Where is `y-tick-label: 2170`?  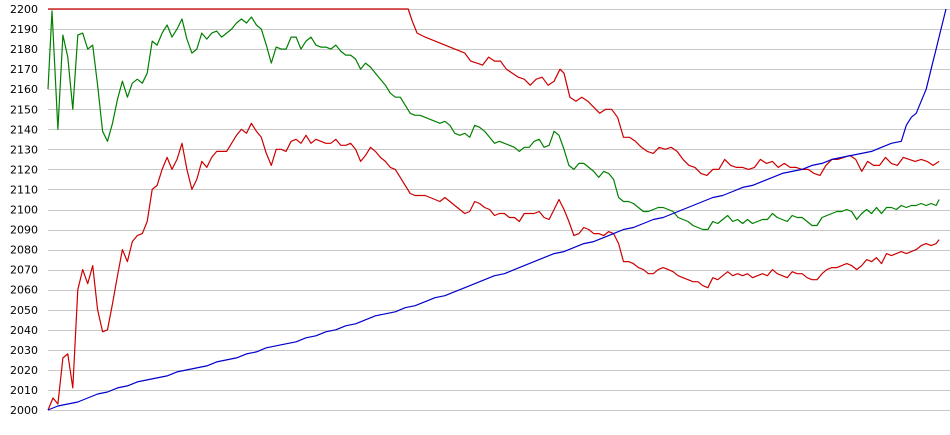
y-tick-label: 2170 is located at coordinates (24, 69).